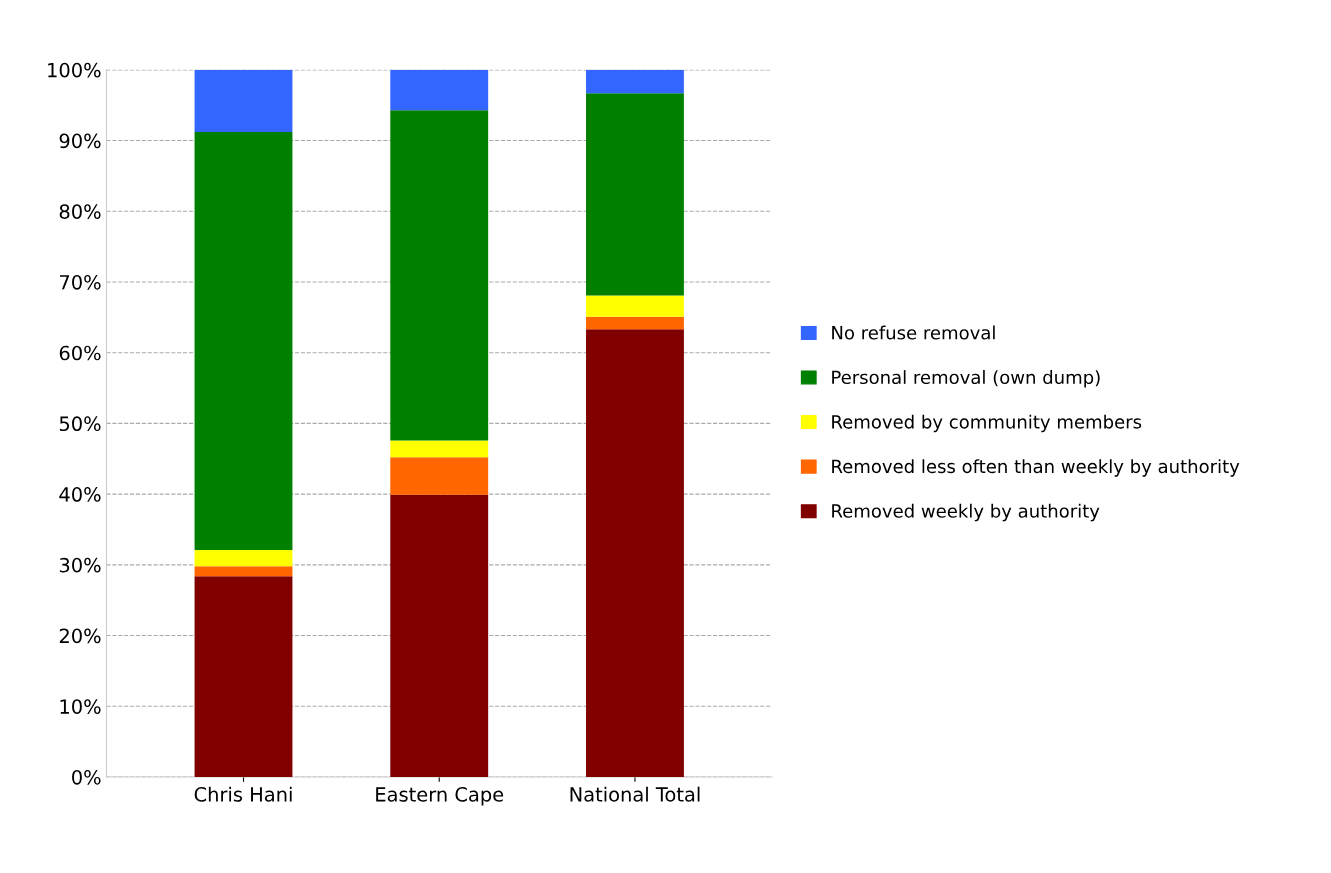 This screenshot has width=1331, height=873. Describe the element at coordinates (987, 423) in the screenshot. I see `legend-label: Removed by community members` at that location.